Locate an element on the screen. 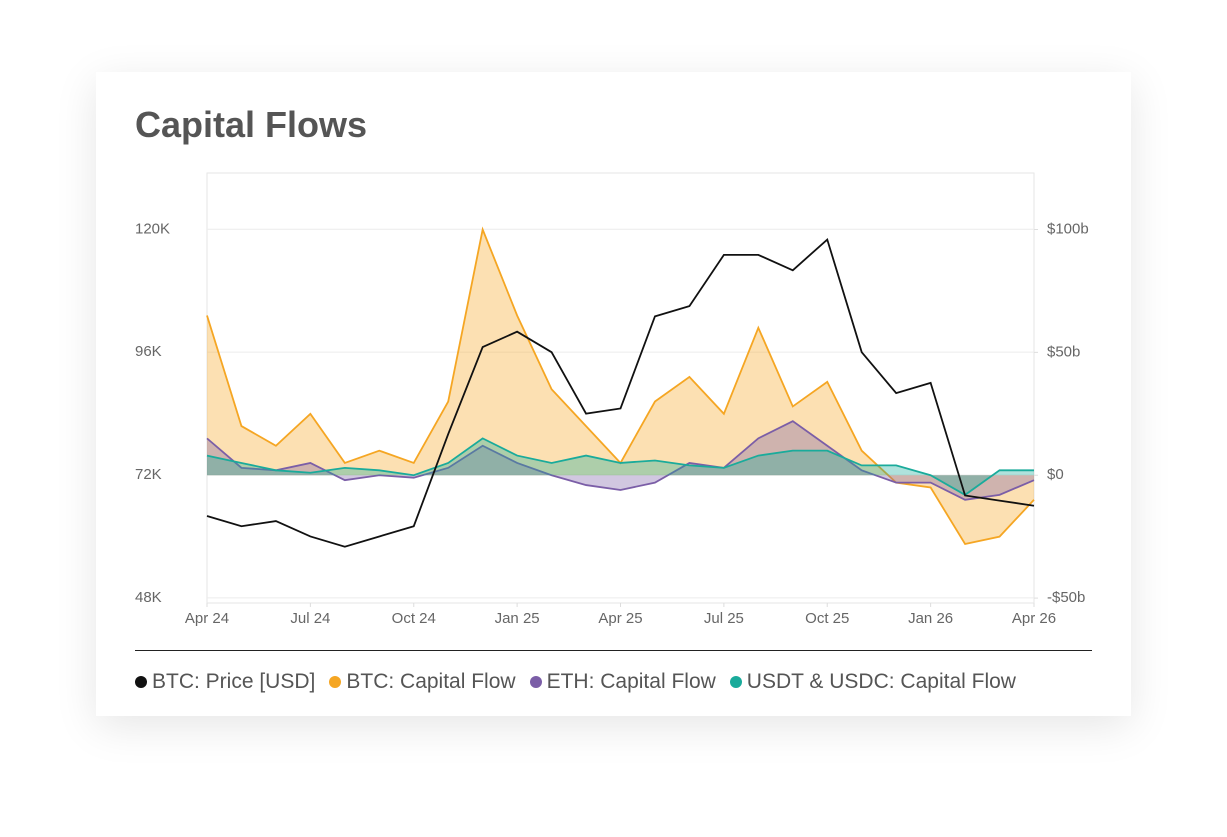 This screenshot has width=1227, height=837. chart-title: Capital Flows is located at coordinates (251, 124).